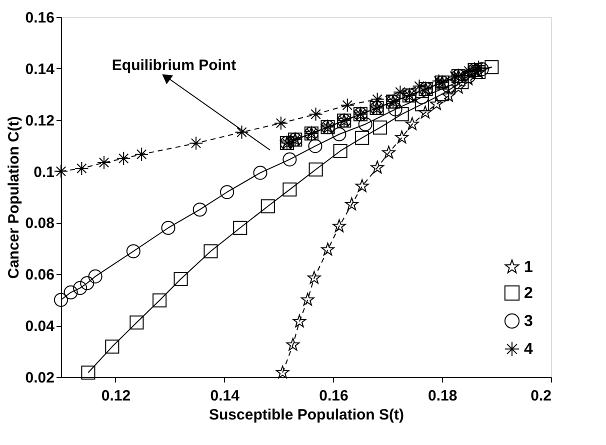 The image size is (606, 445). I want to click on x-tick-label: 0.16, so click(333, 396).